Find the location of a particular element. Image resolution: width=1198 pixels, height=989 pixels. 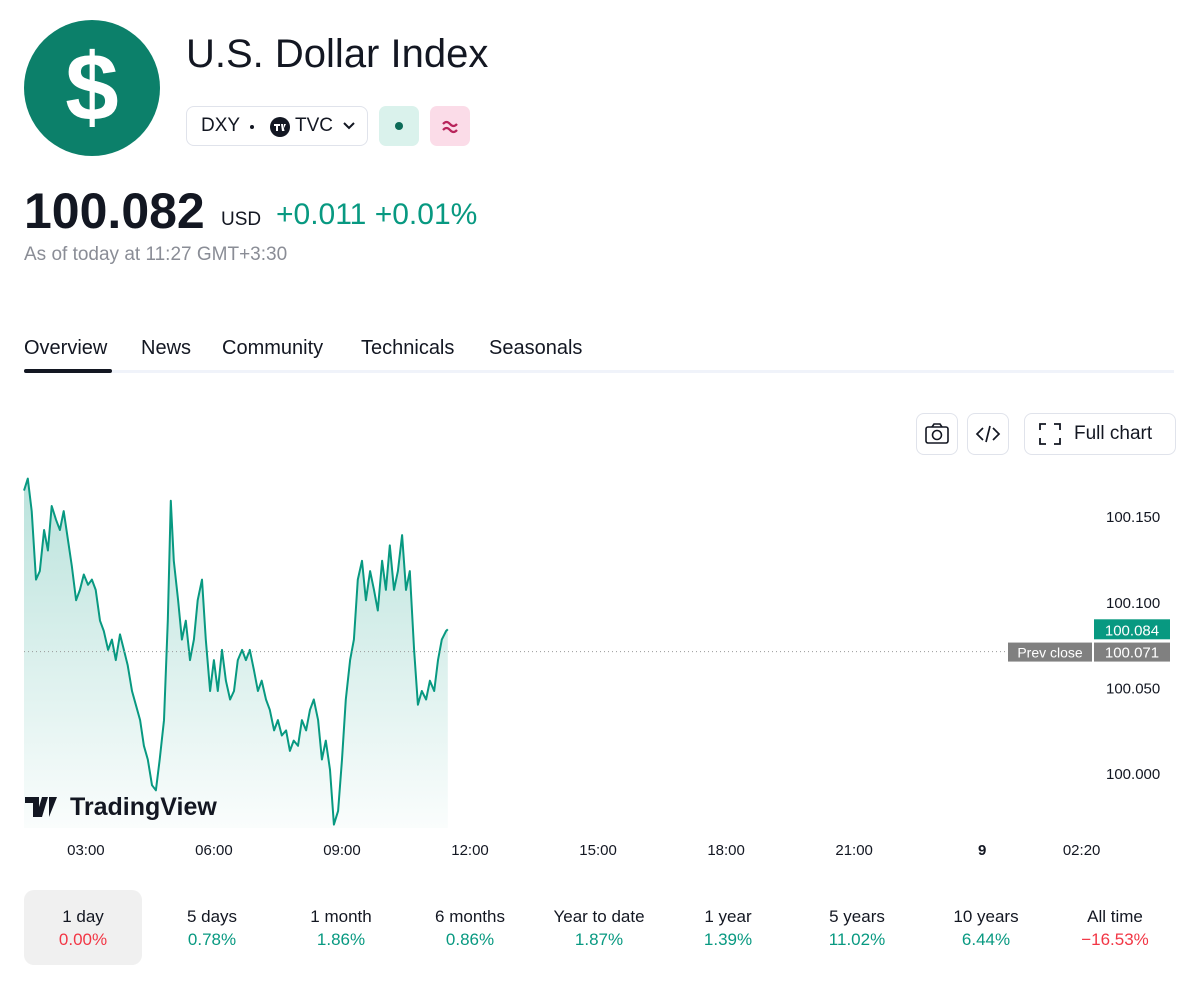

x-tick-label: 03:00 is located at coordinates (86, 850).